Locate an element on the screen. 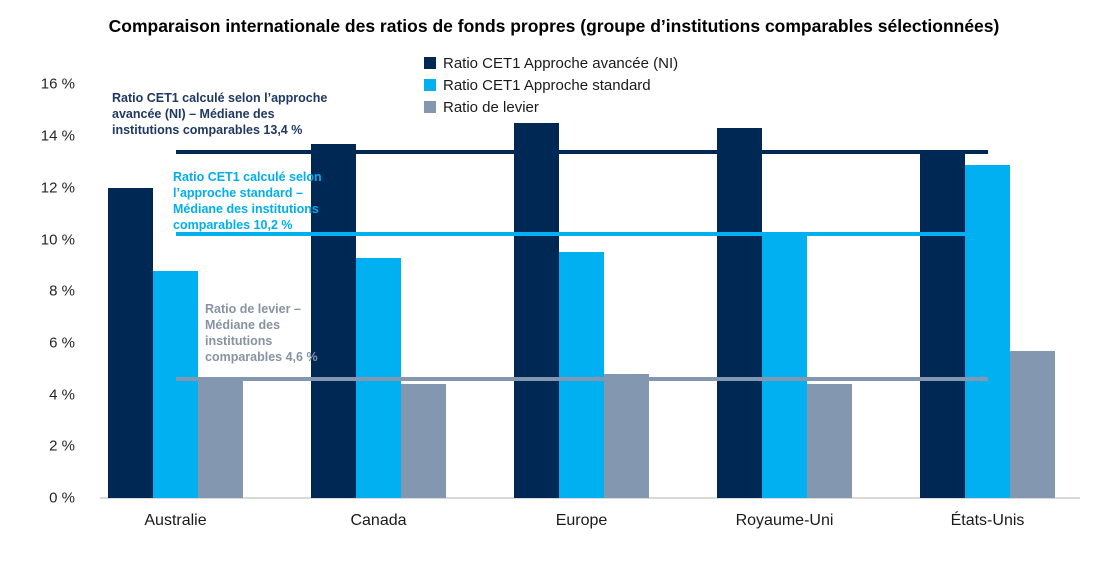 The width and height of the screenshot is (1108, 563). legend-label: Ratio CET1 Approche standard is located at coordinates (547, 85).